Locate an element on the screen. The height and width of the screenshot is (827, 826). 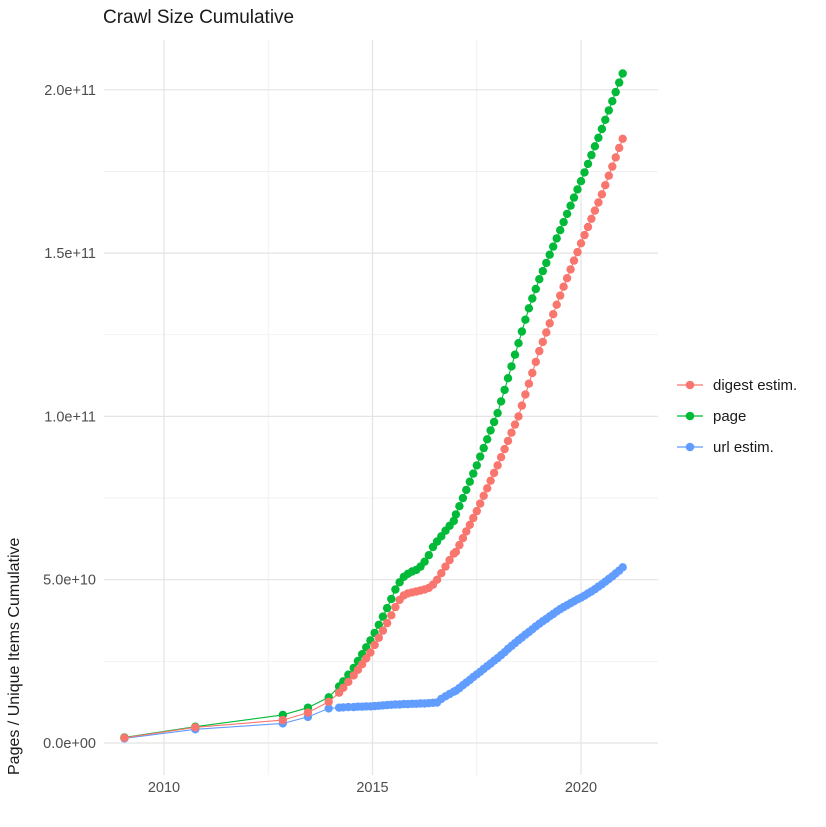
legend-label-page: page is located at coordinates (730, 416).